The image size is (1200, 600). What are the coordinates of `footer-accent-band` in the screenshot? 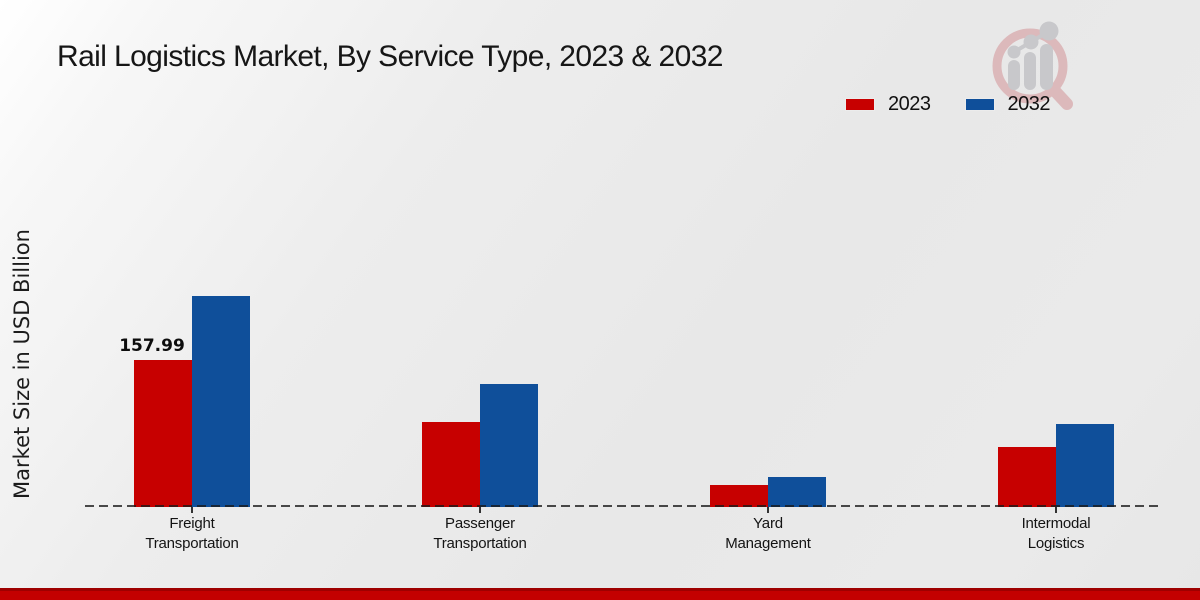 It's located at (600, 594).